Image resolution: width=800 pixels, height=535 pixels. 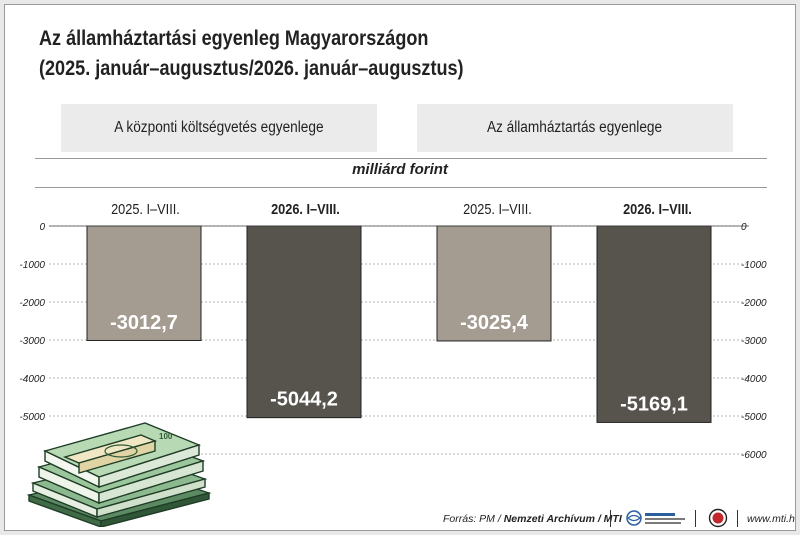 I want to click on y-tick-label-left: -4000, so click(x=32, y=379).